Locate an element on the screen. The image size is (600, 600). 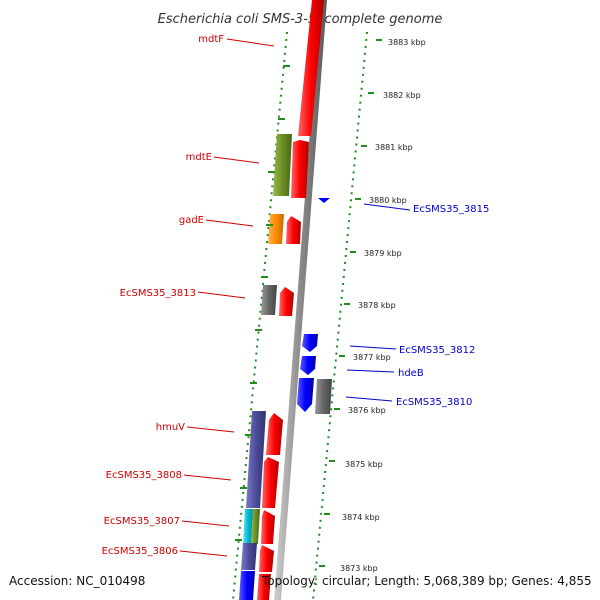
ruler-left-ticks is located at coordinates (262, 303).